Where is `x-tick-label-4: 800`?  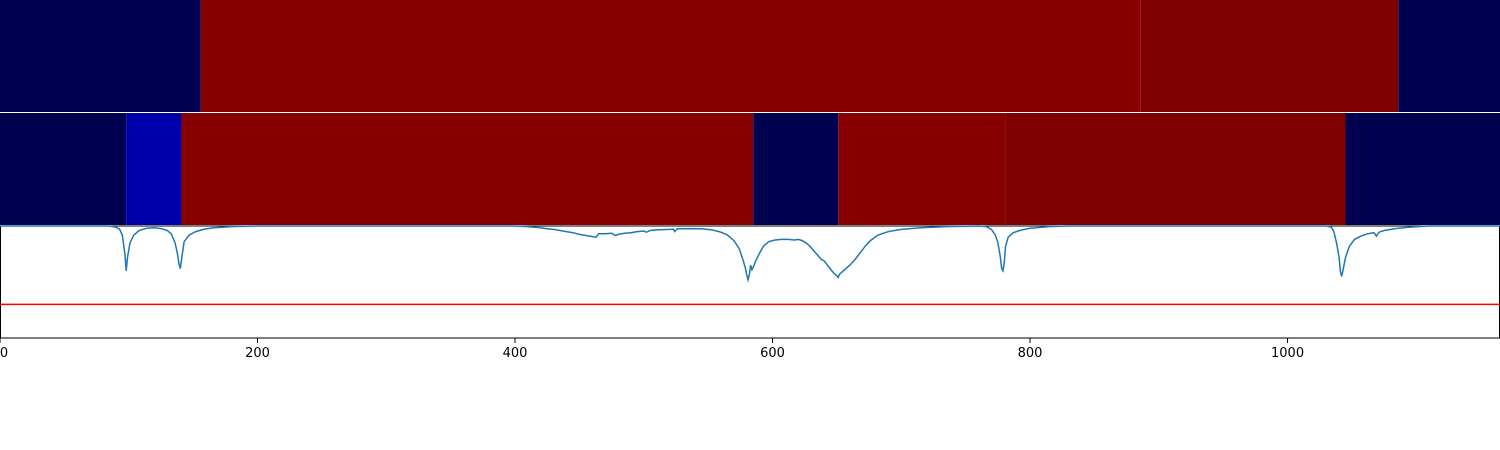 x-tick-label-4: 800 is located at coordinates (1030, 353).